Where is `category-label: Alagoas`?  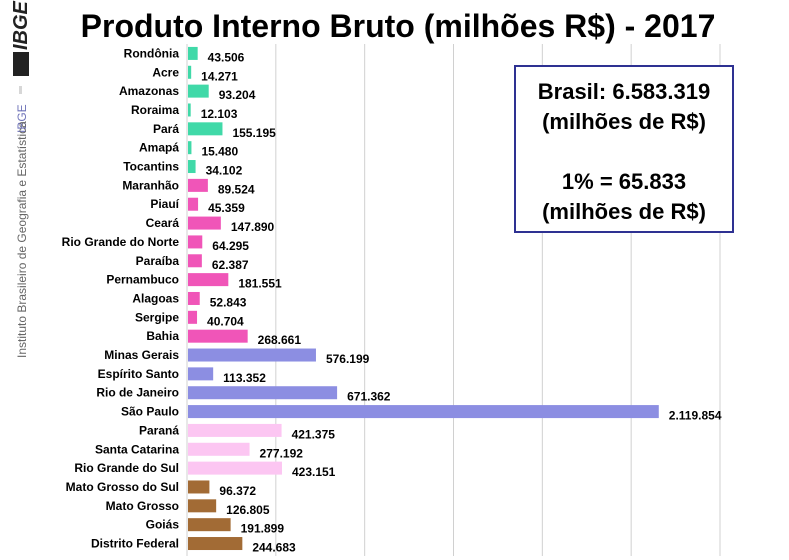 category-label: Alagoas is located at coordinates (155, 298).